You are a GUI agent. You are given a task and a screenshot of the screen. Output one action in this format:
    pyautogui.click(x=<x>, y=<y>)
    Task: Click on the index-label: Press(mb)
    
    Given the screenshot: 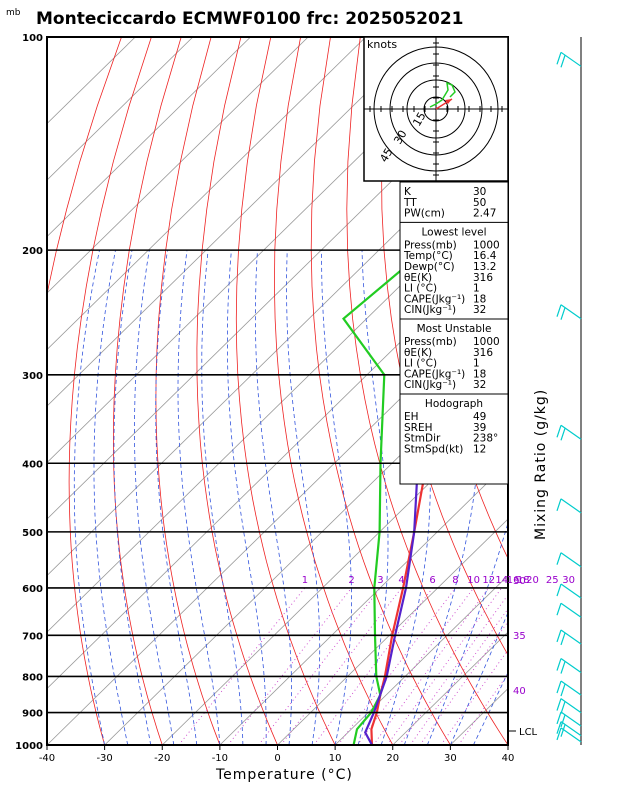 What is the action you would take?
    pyautogui.click(x=430, y=342)
    